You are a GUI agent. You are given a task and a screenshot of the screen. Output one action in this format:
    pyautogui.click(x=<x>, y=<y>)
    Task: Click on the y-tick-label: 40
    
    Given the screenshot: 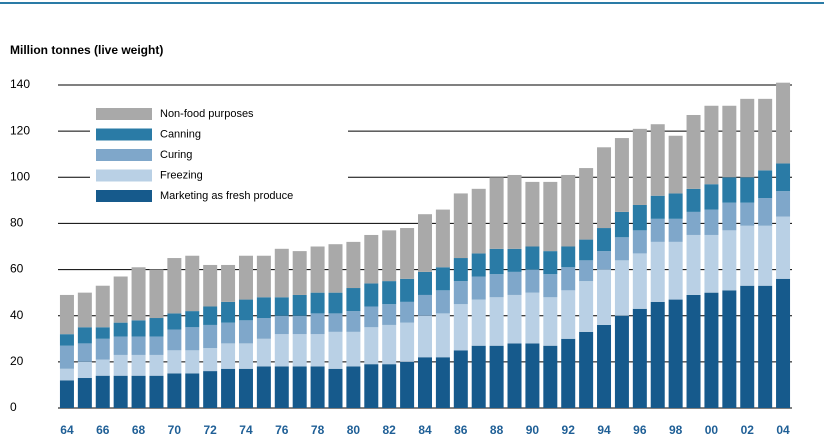 What is the action you would take?
    pyautogui.click(x=17, y=315)
    